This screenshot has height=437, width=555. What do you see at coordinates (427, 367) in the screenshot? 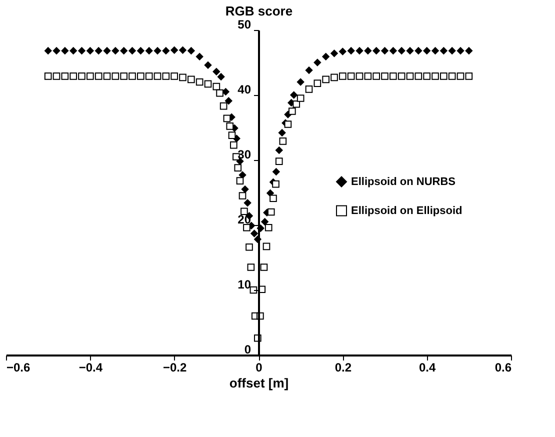
I see `x-tick-label: 0.4` at bounding box center [427, 367].